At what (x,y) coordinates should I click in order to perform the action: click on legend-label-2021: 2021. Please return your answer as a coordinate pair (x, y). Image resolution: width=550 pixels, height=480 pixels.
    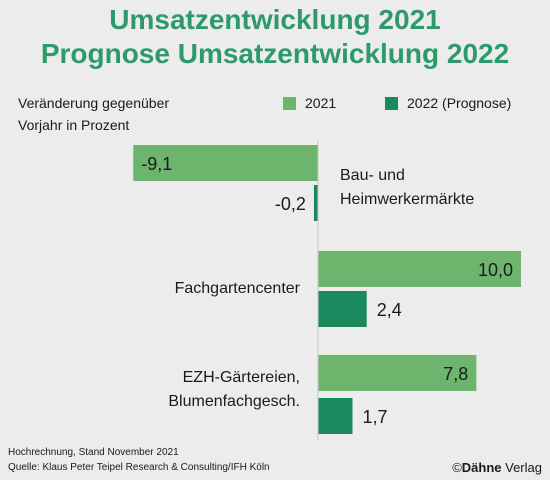
    Looking at the image, I should click on (321, 103).